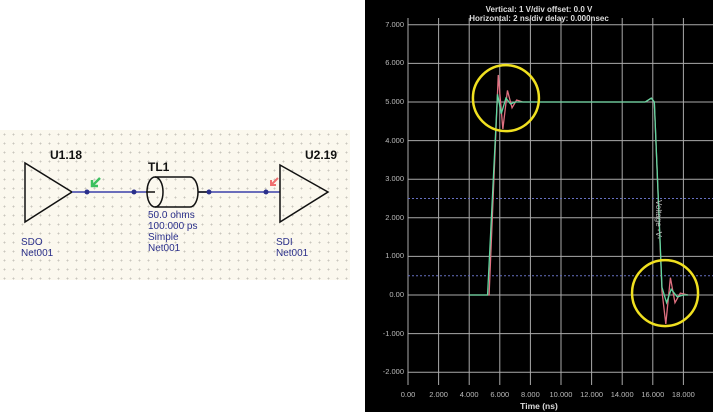  I want to click on x-tick-label: 10.000, so click(561, 394).